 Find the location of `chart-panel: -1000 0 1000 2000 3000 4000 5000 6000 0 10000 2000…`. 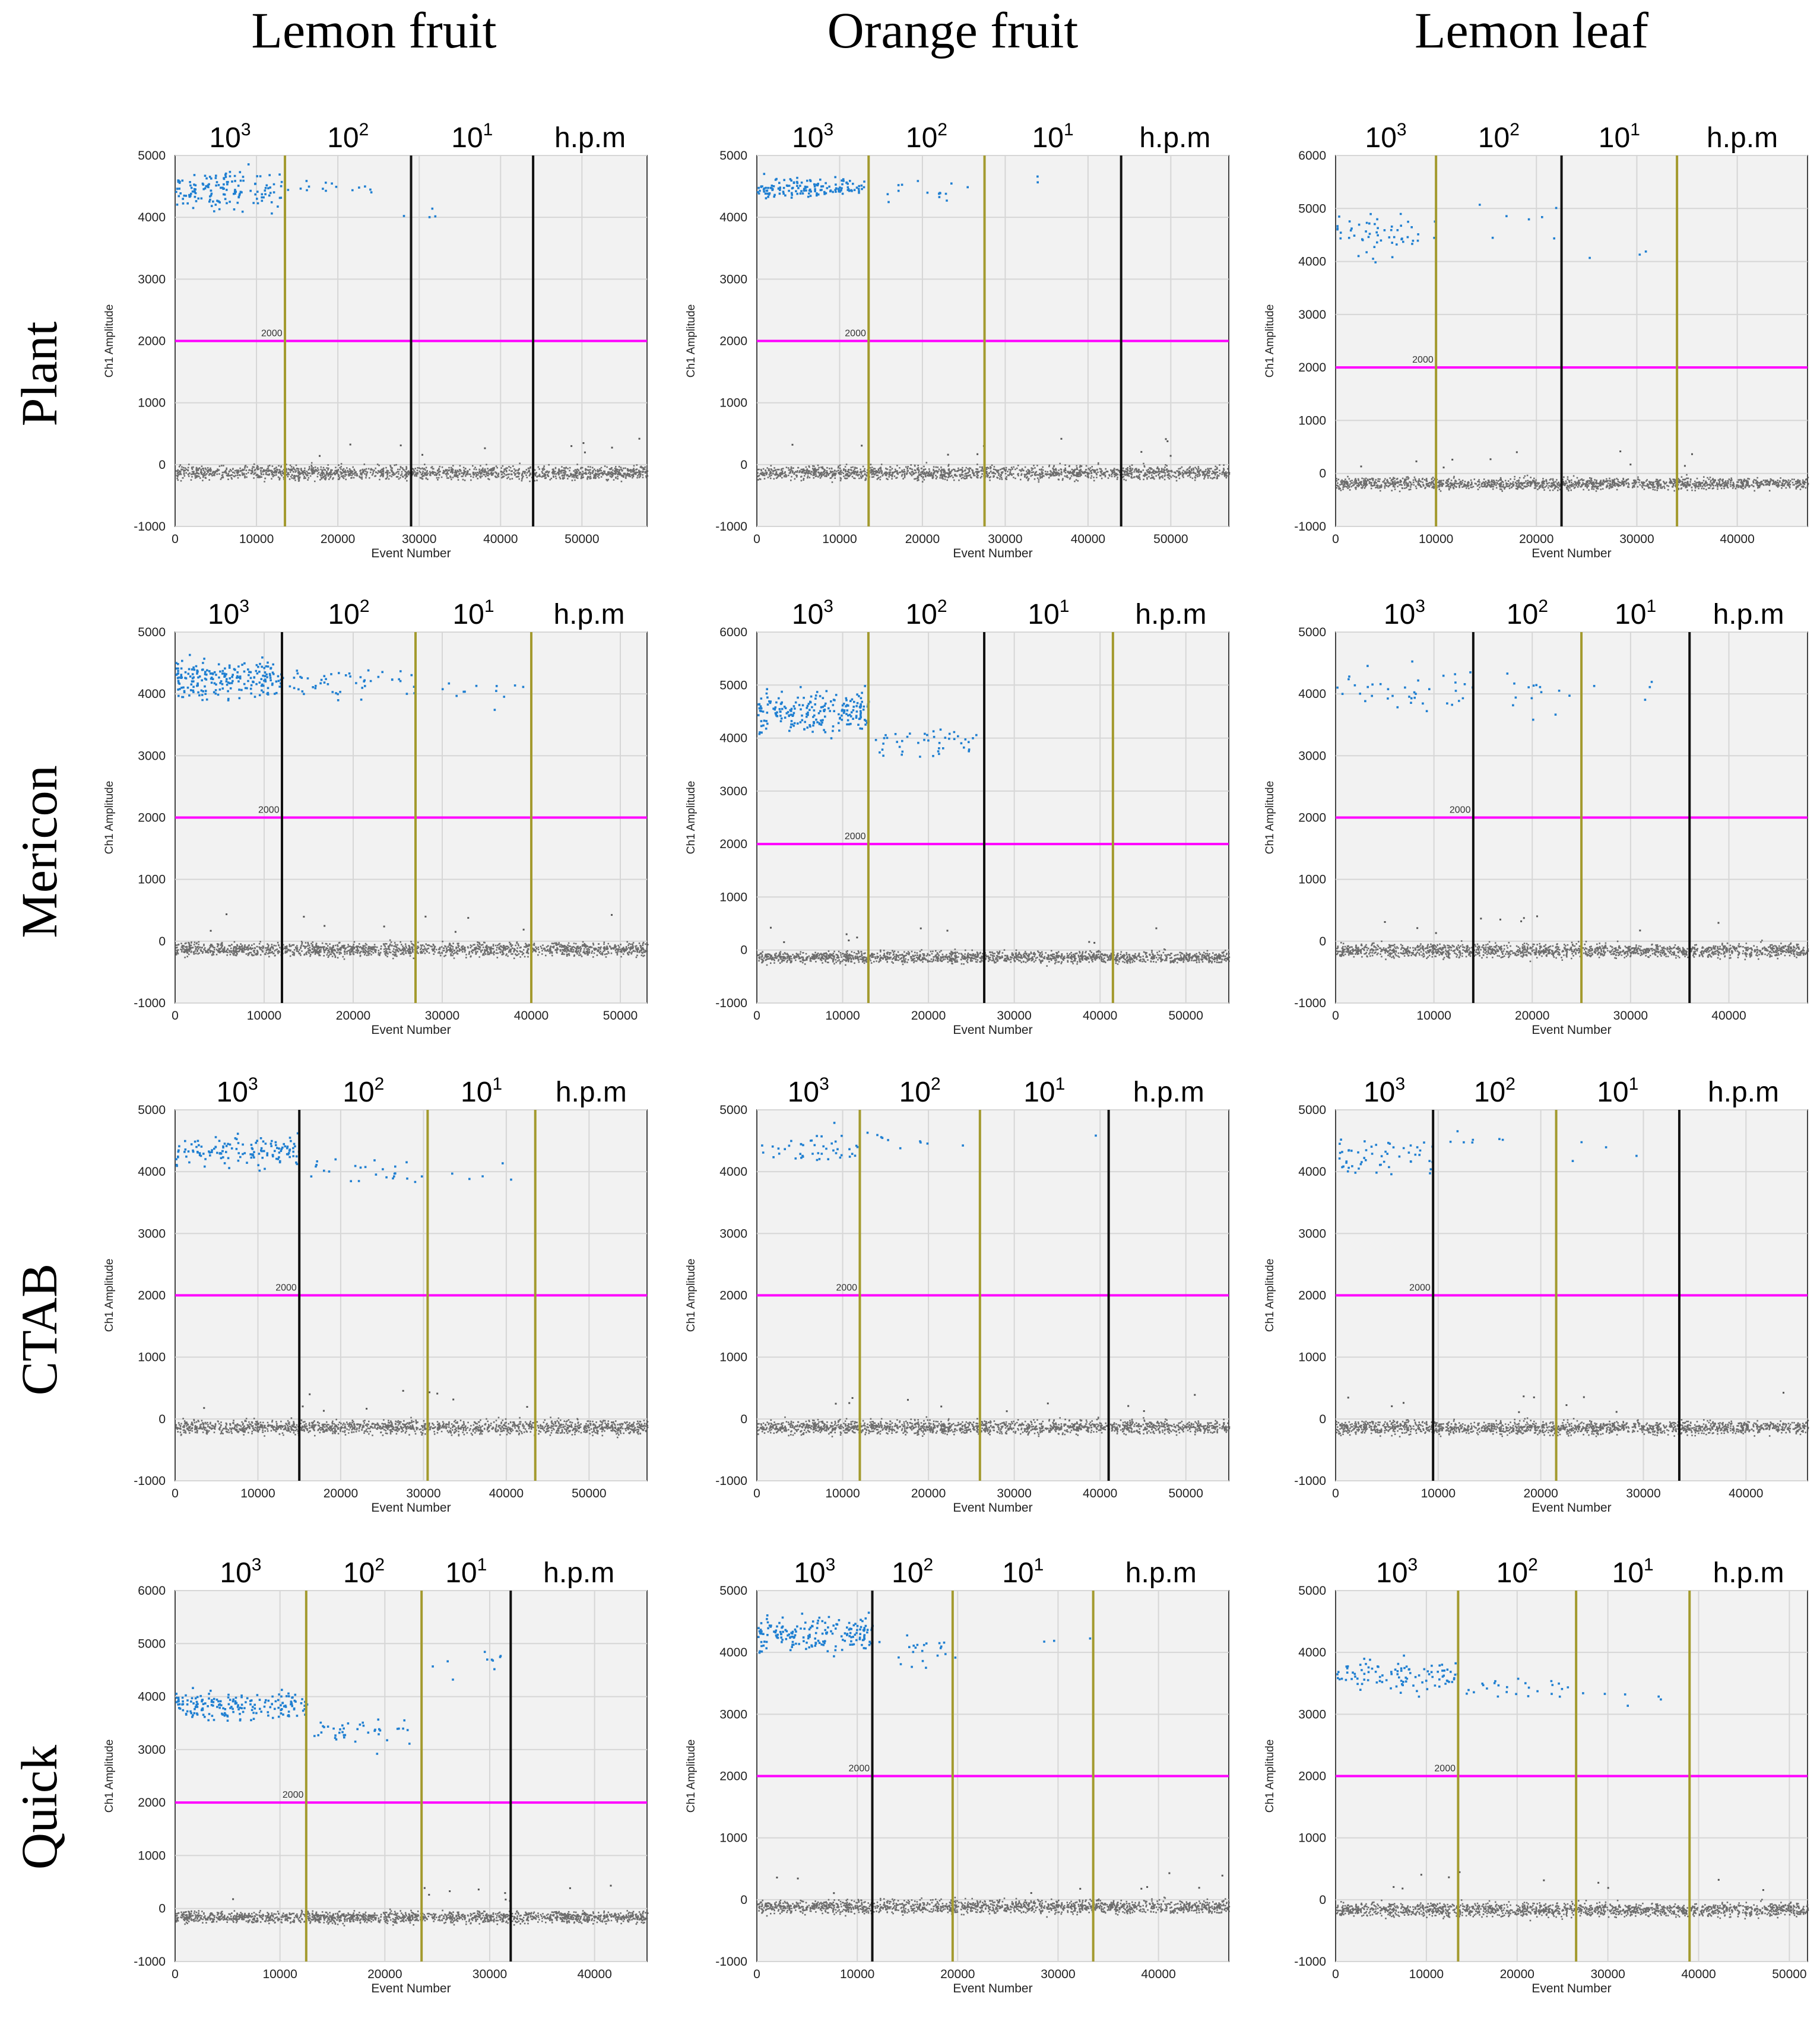

chart-panel: -1000 0 1000 2000 3000 4000 5000 6000 0 10000 2000… is located at coordinates (958, 816).